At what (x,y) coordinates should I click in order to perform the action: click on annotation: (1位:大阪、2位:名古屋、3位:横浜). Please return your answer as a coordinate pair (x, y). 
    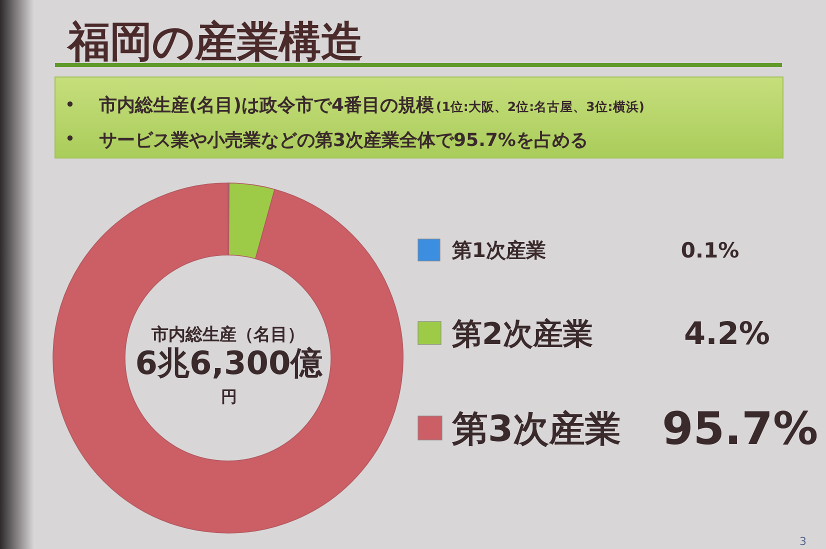
    Looking at the image, I should click on (540, 106).